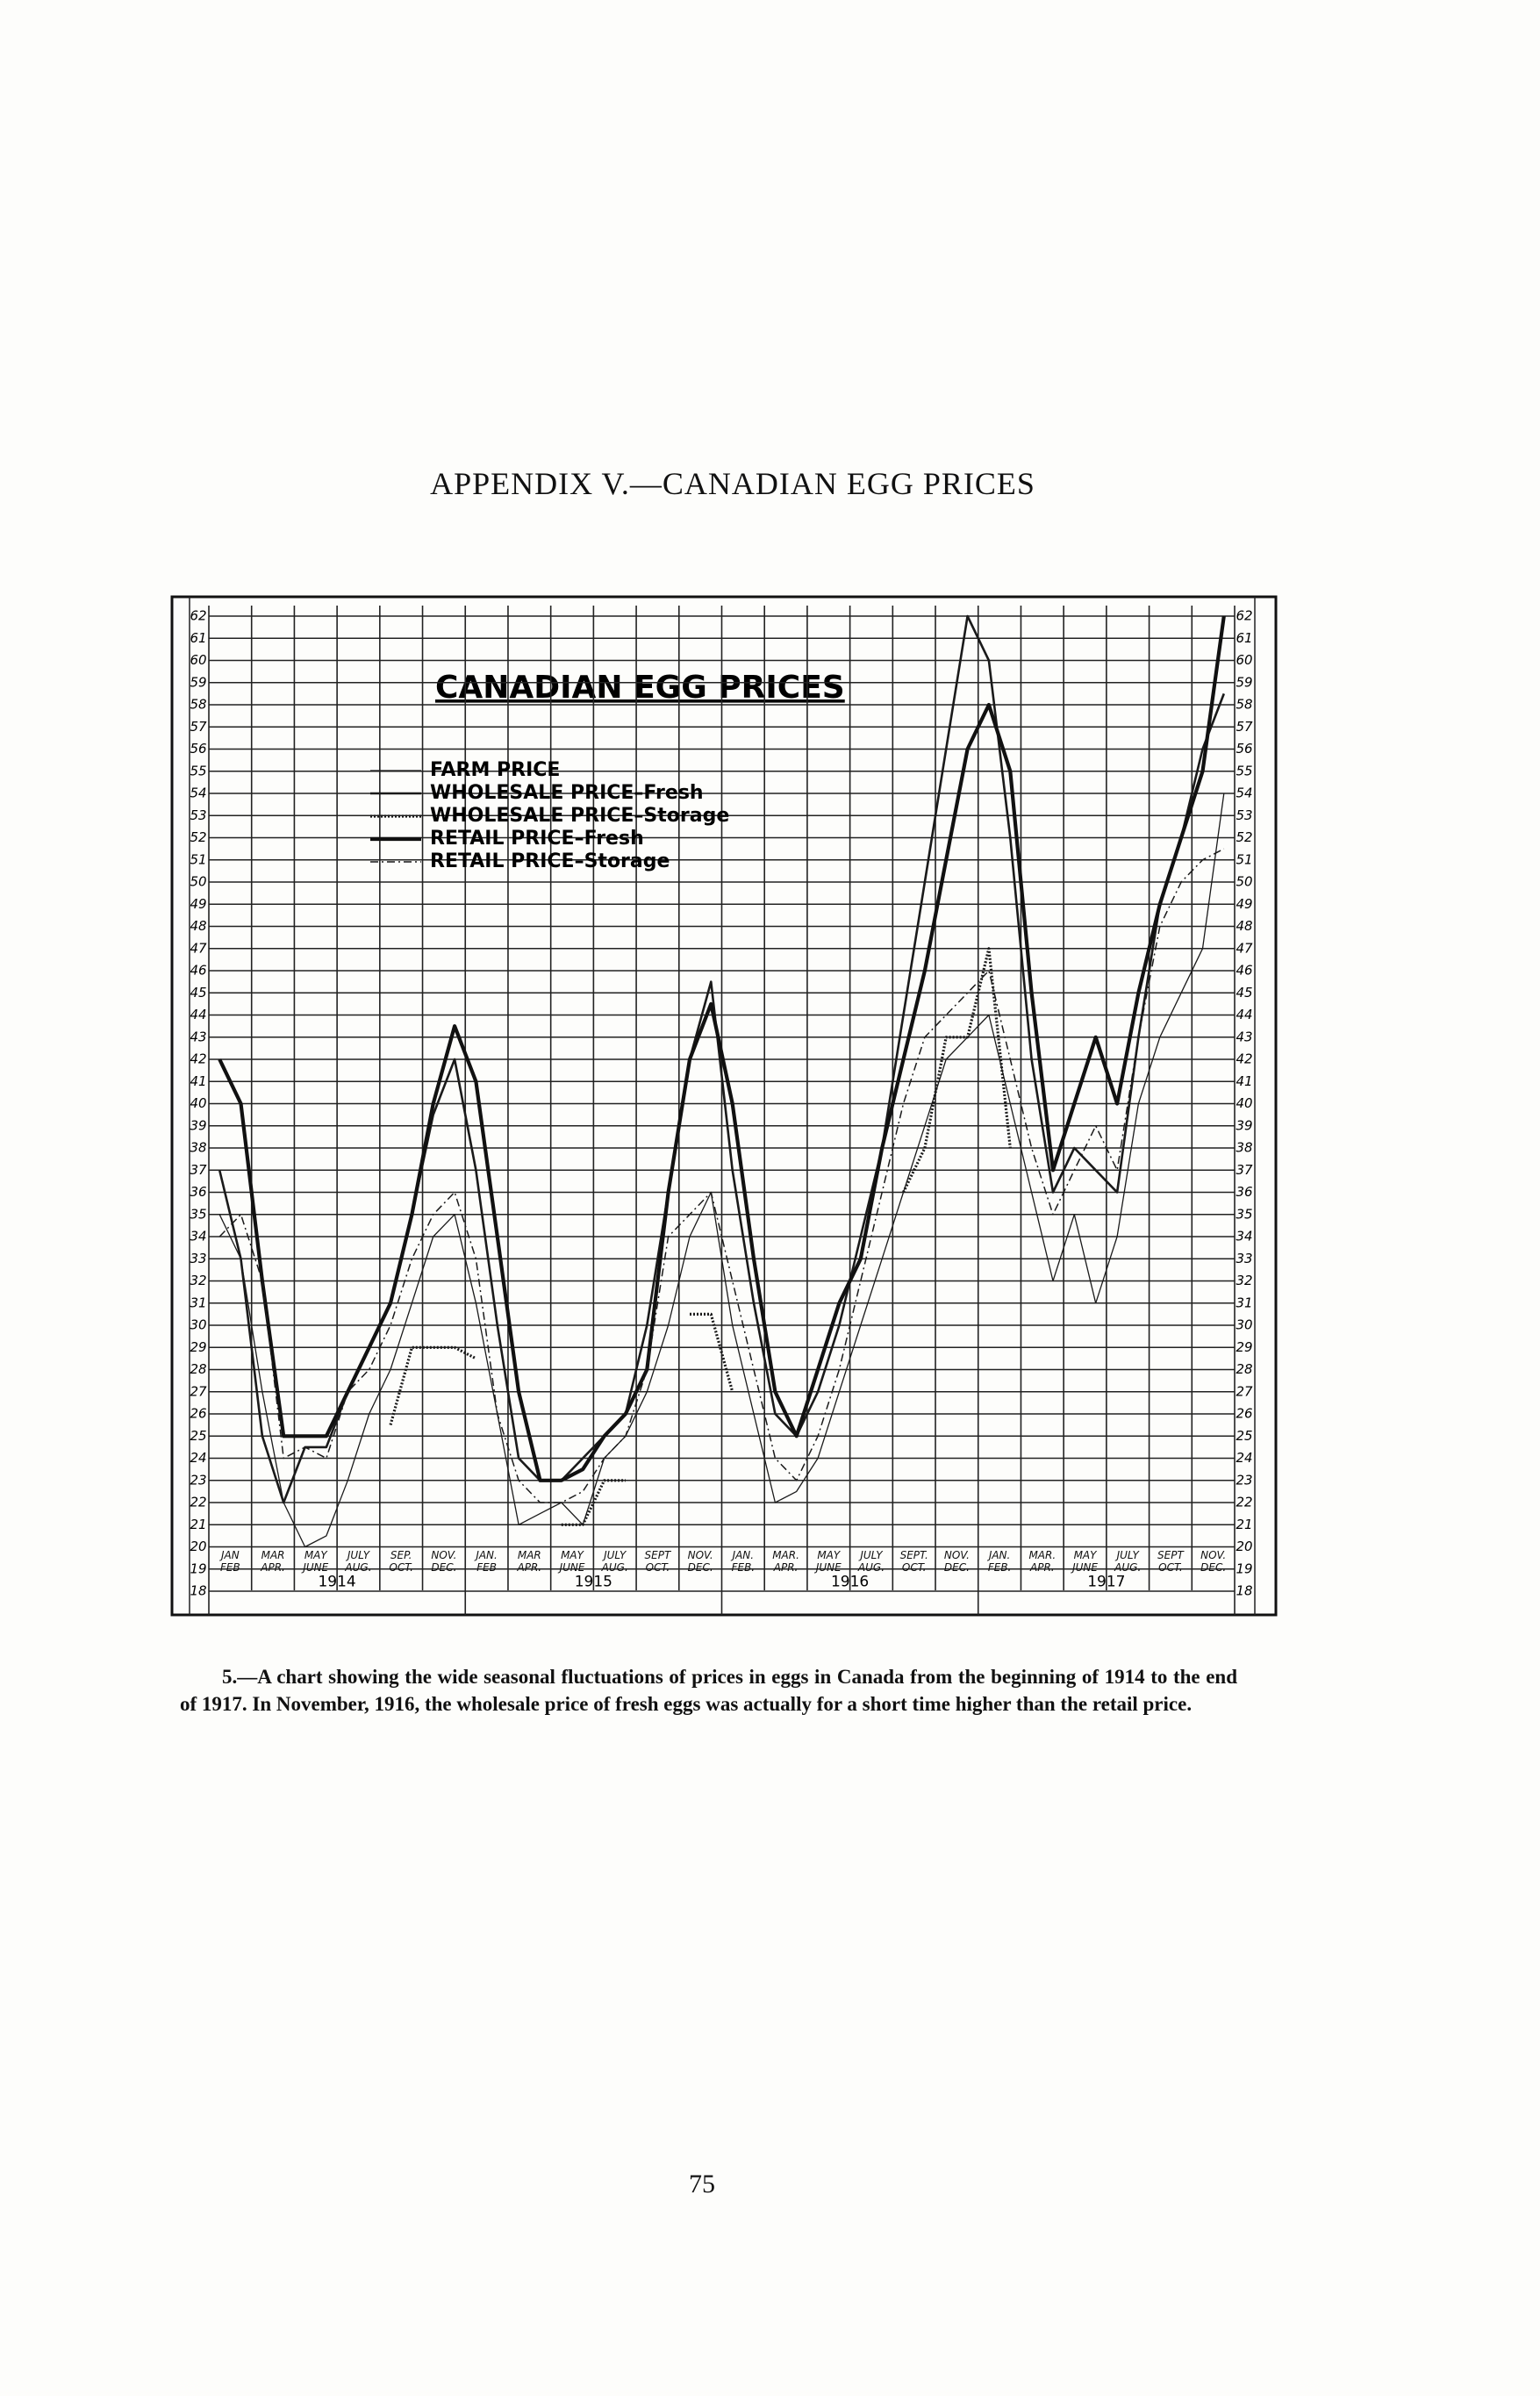  What do you see at coordinates (700, 1237) in the screenshot?
I see `series-line` at bounding box center [700, 1237].